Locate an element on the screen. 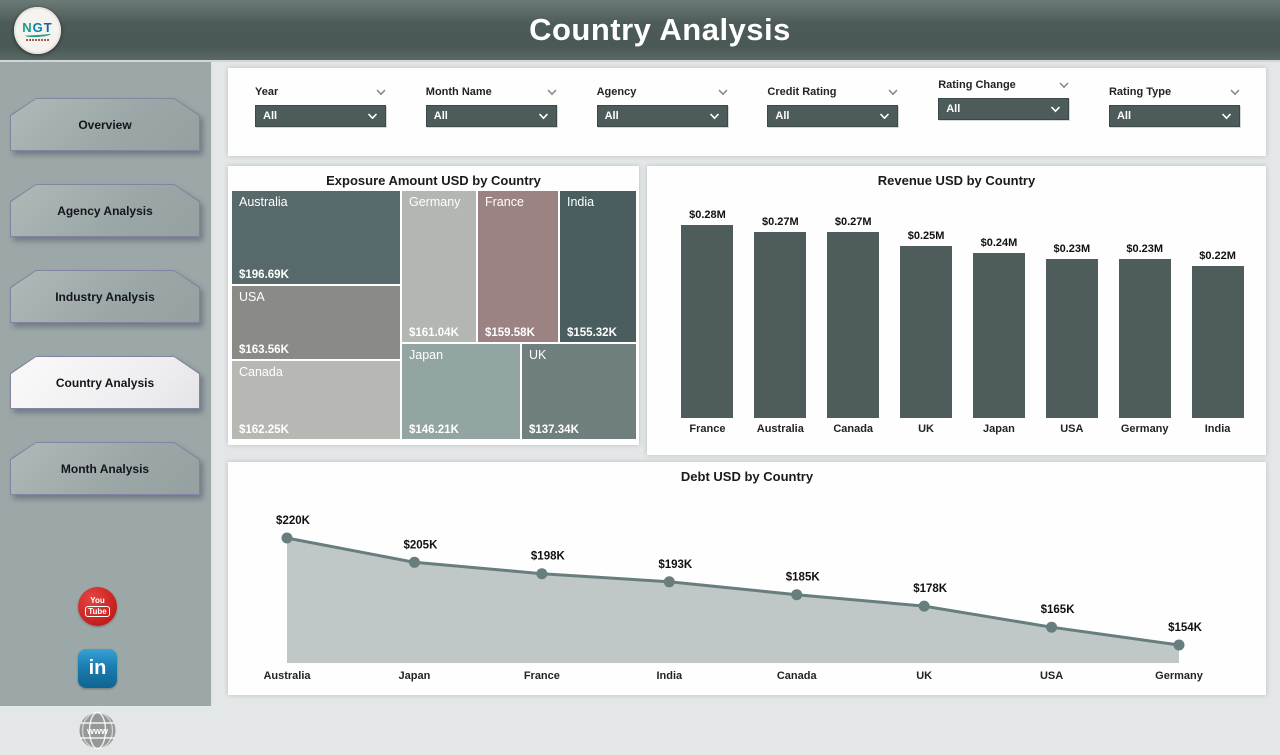  tile-value-label: $162.25K is located at coordinates (264, 430).